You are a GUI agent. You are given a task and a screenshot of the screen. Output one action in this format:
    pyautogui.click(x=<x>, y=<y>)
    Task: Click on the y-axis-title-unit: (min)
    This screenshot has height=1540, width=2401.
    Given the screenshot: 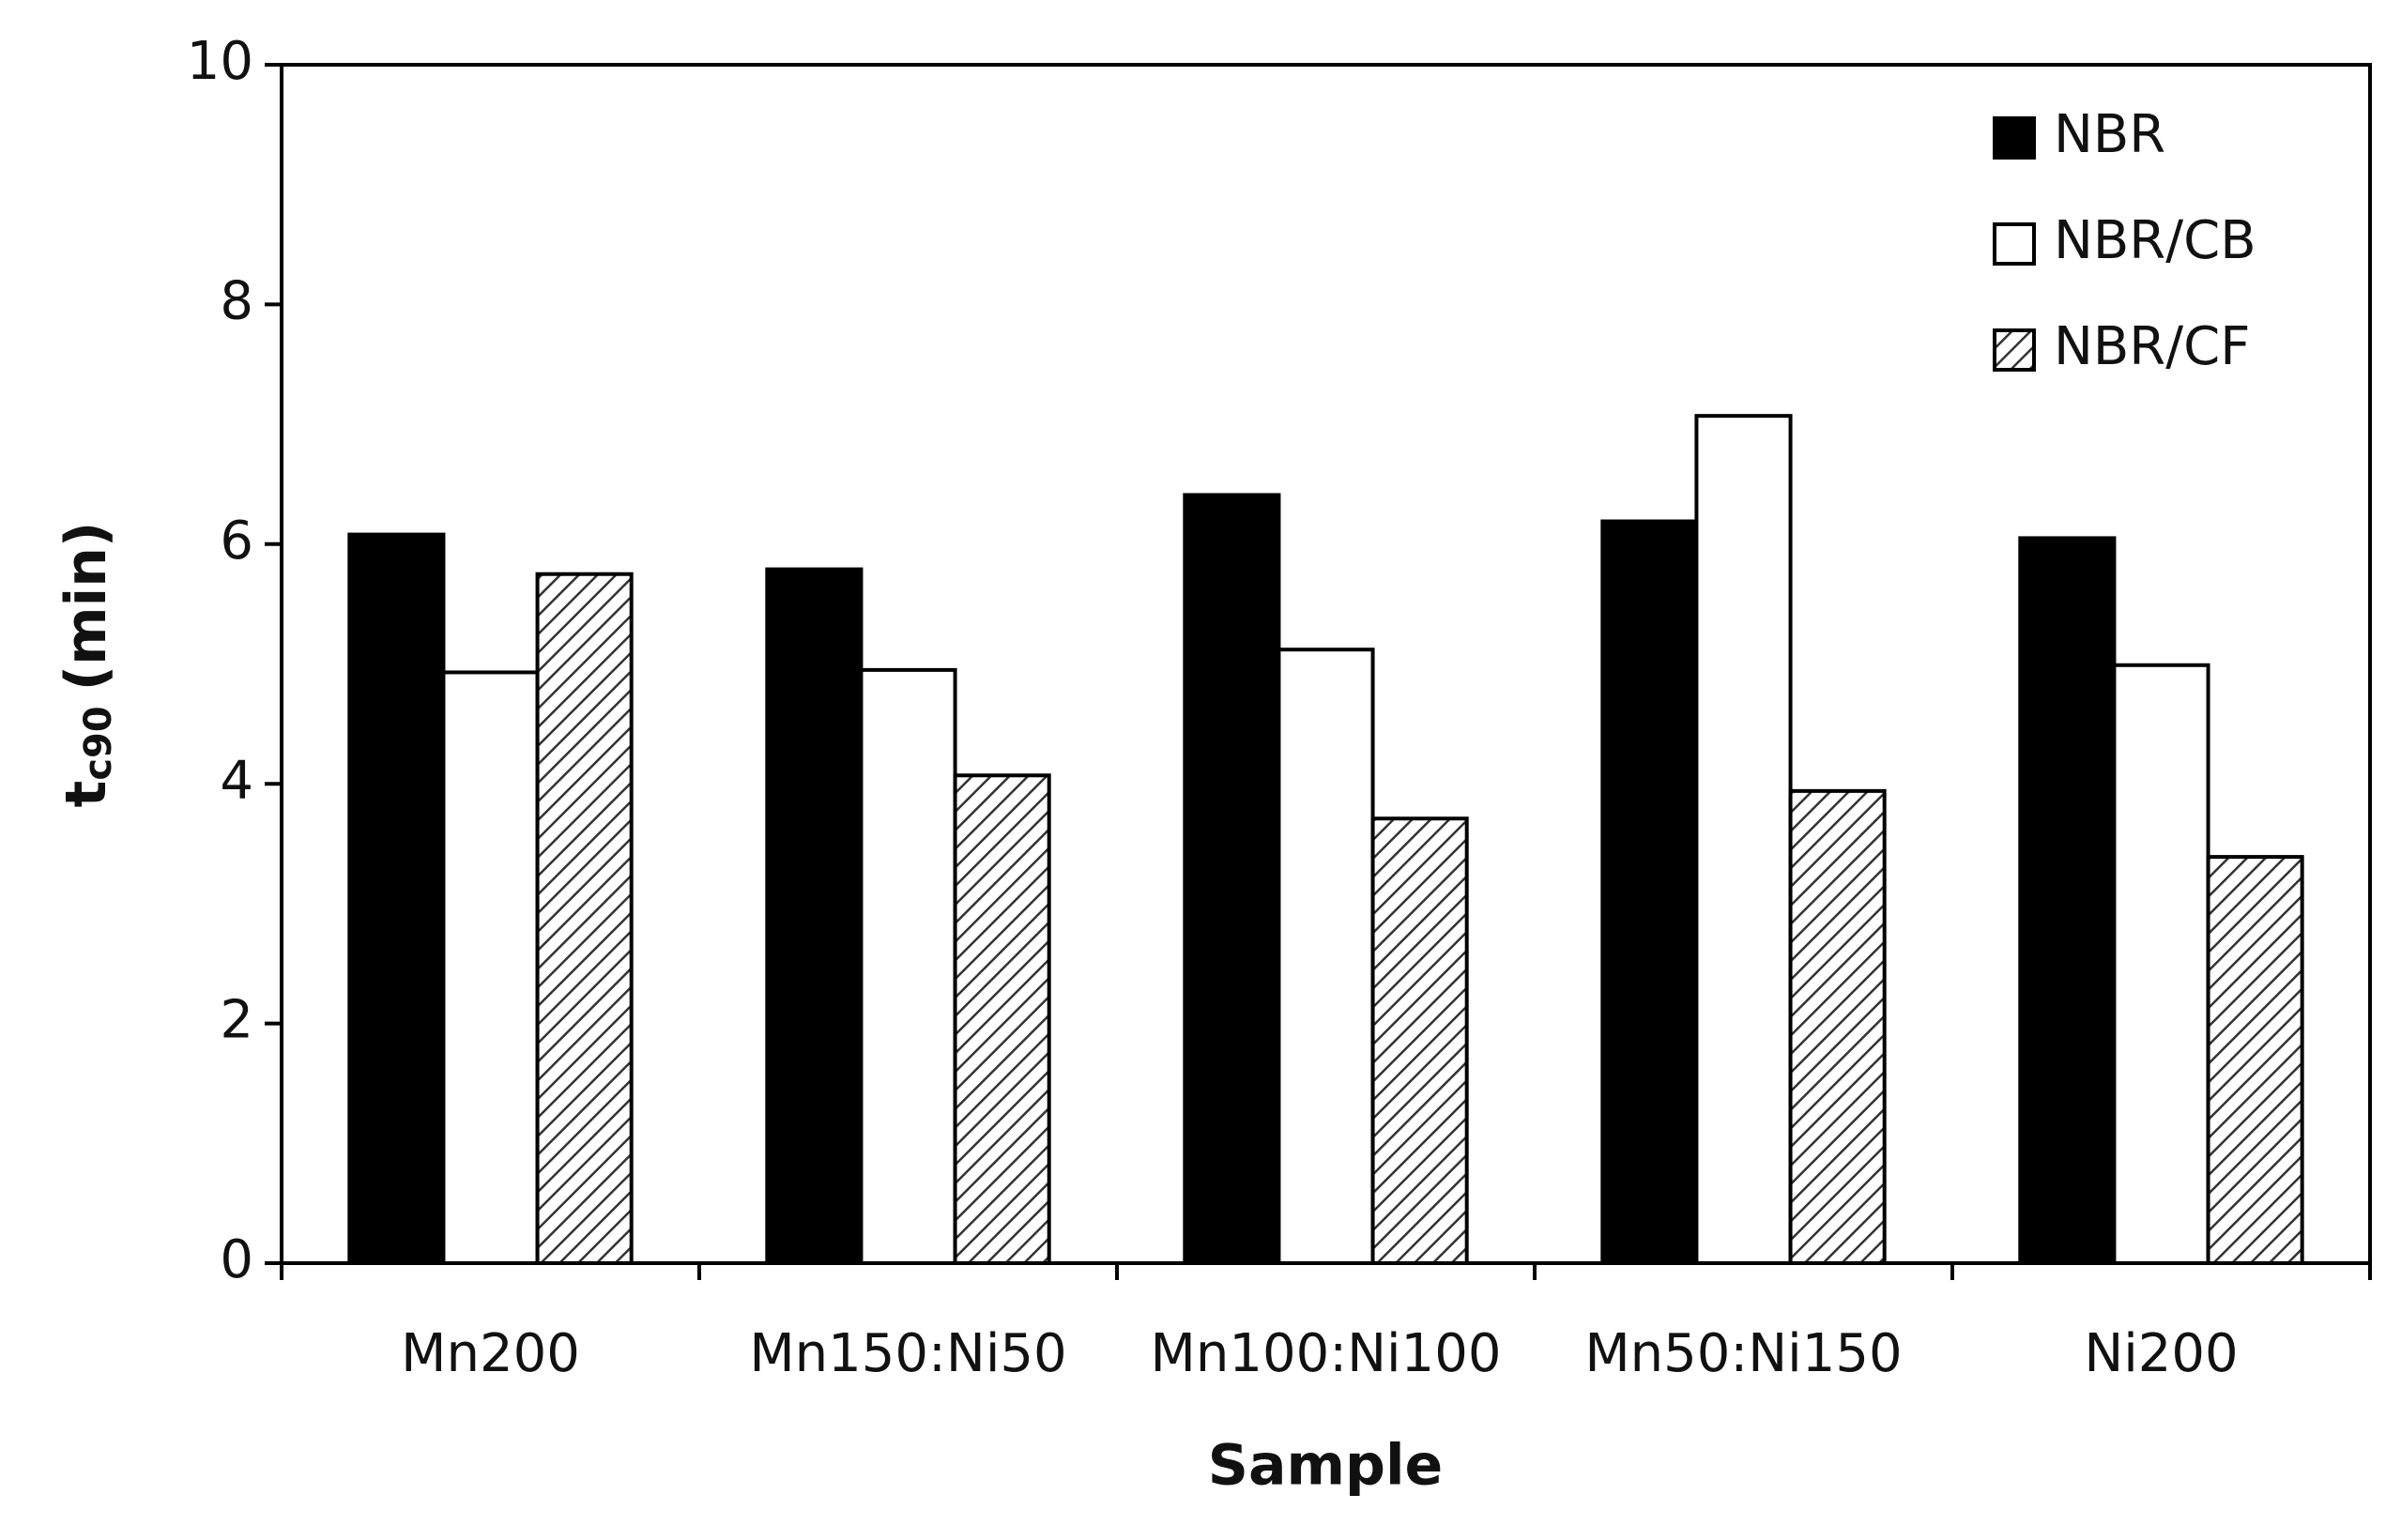 What is the action you would take?
    pyautogui.click(x=86, y=607)
    